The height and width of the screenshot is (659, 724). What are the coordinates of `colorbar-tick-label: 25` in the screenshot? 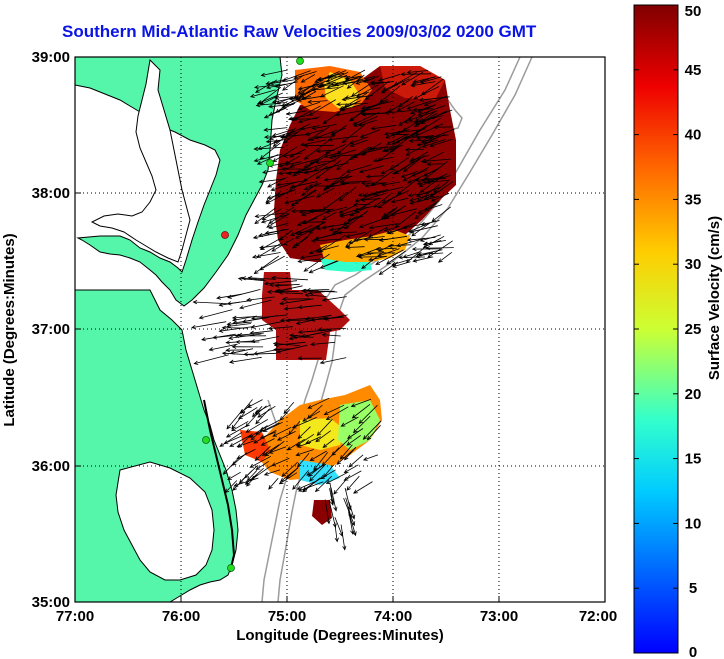 It's located at (693, 329).